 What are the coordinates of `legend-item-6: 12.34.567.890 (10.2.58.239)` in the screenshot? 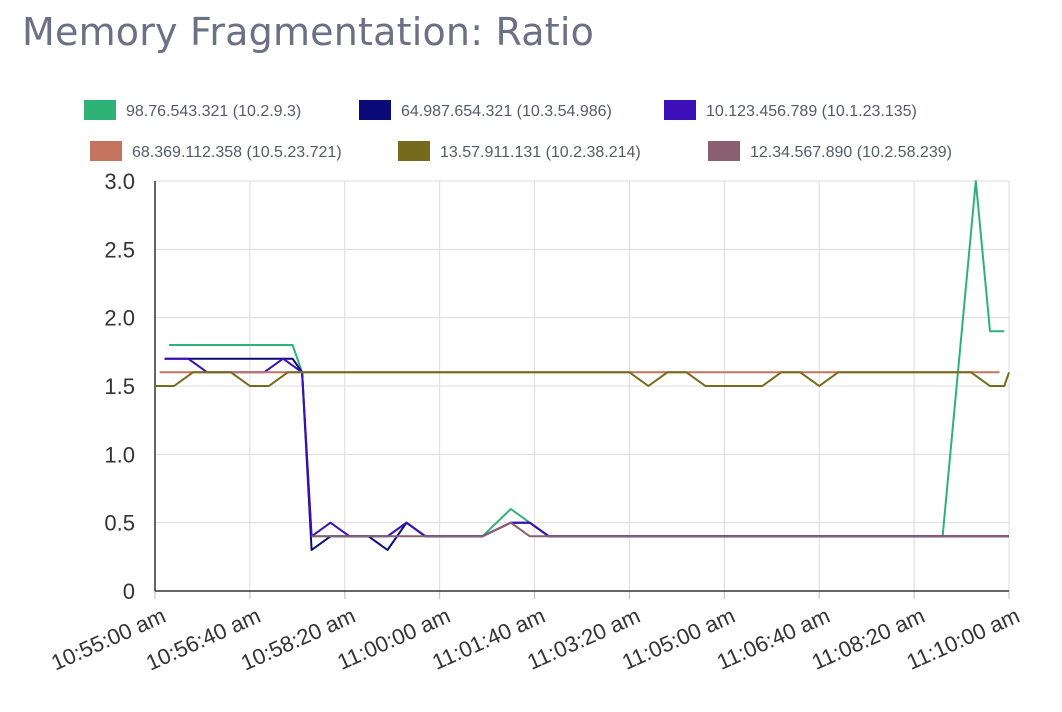 It's located at (830, 151).